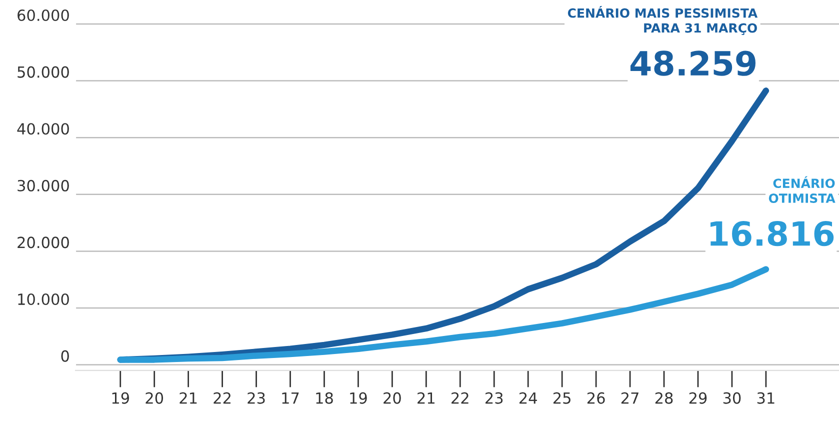 Image resolution: width=839 pixels, height=421 pixels. I want to click on x-tick-label: 31, so click(765, 398).